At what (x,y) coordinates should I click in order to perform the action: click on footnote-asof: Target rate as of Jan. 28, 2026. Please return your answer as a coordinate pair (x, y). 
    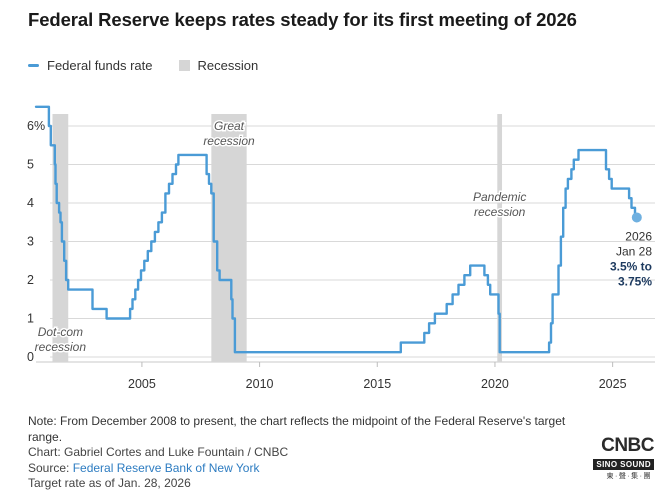
    Looking at the image, I should click on (109, 483).